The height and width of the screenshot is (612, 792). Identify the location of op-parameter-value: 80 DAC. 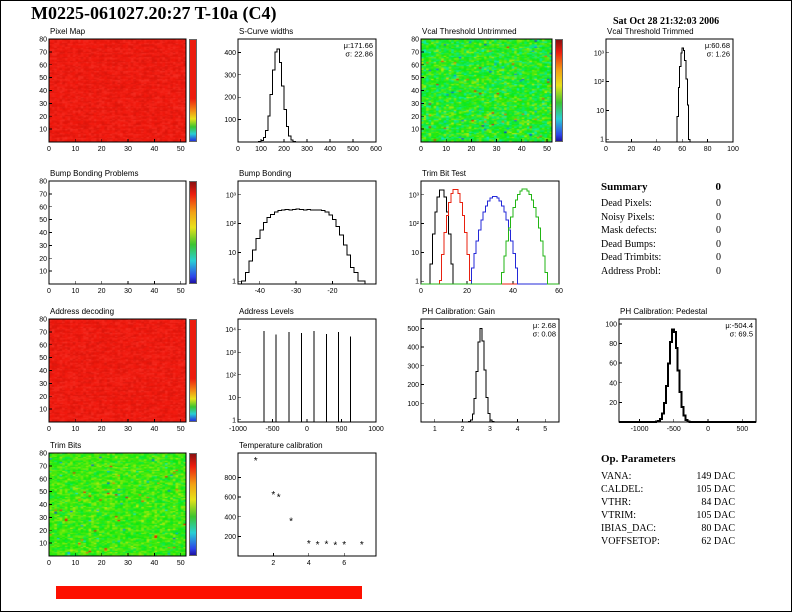
(718, 528).